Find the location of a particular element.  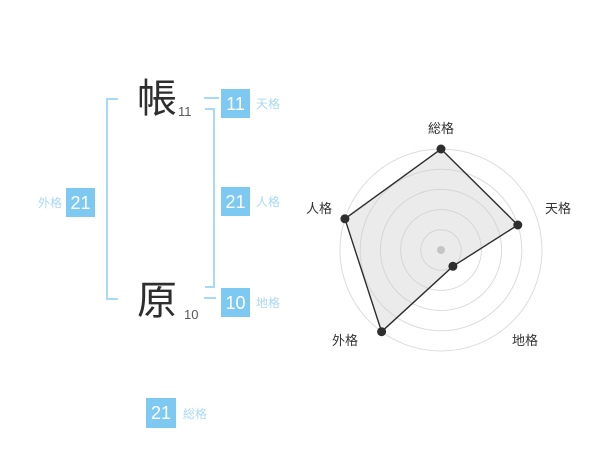

tenkaku-label: 天格 is located at coordinates (268, 104).